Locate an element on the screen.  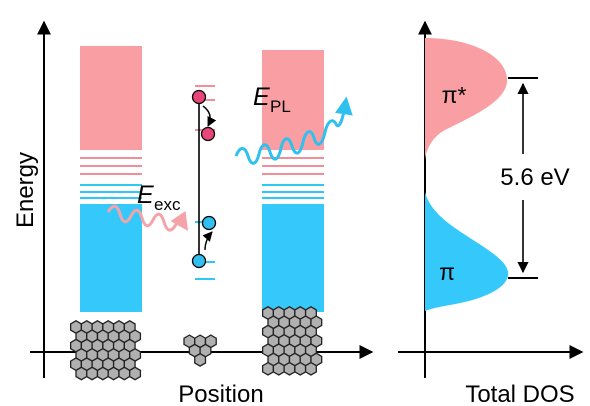
relax-arrow-bottom is located at coordinates (207, 241).